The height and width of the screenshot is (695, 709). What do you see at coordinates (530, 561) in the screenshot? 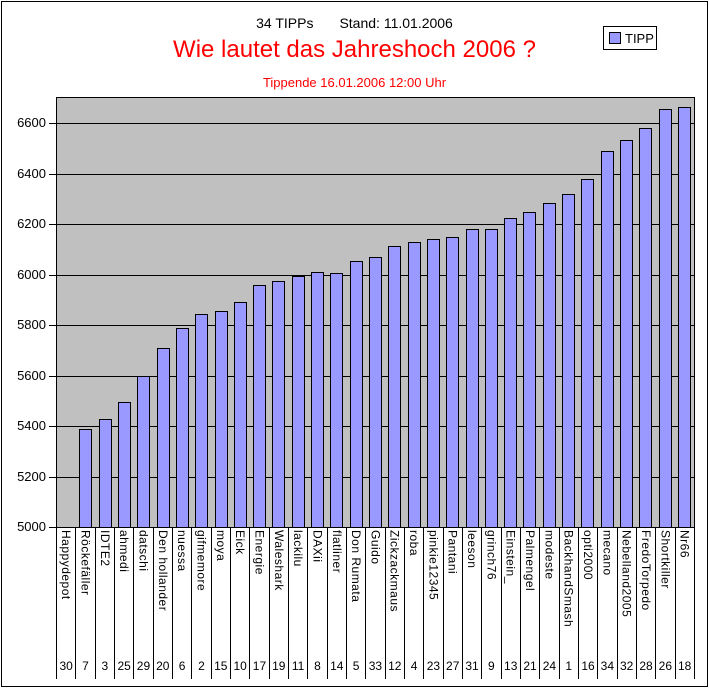
I see `category-label: Palmengel` at bounding box center [530, 561].